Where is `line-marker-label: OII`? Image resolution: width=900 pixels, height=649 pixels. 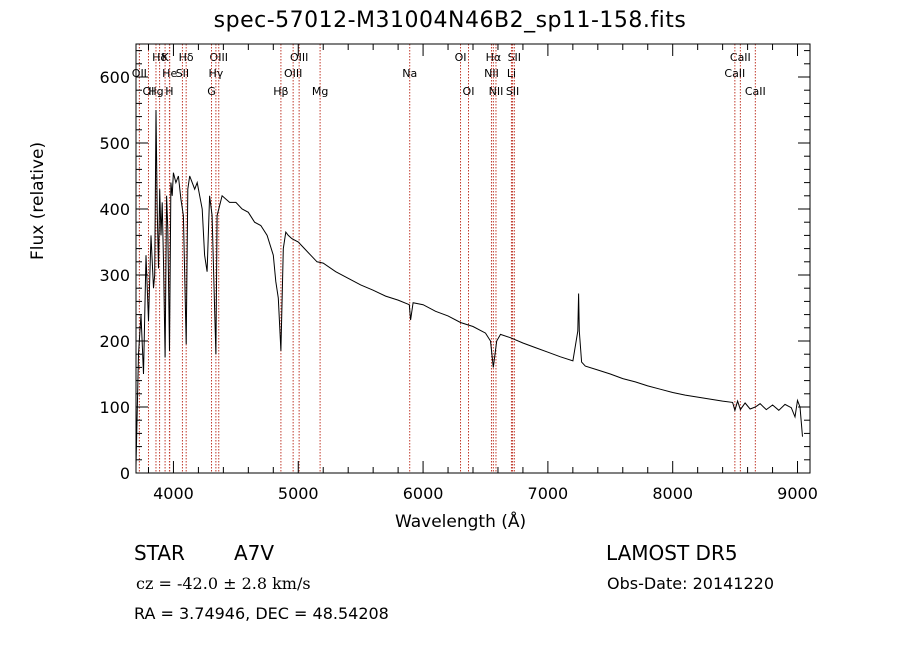
line-marker-label: OII is located at coordinates (139, 73).